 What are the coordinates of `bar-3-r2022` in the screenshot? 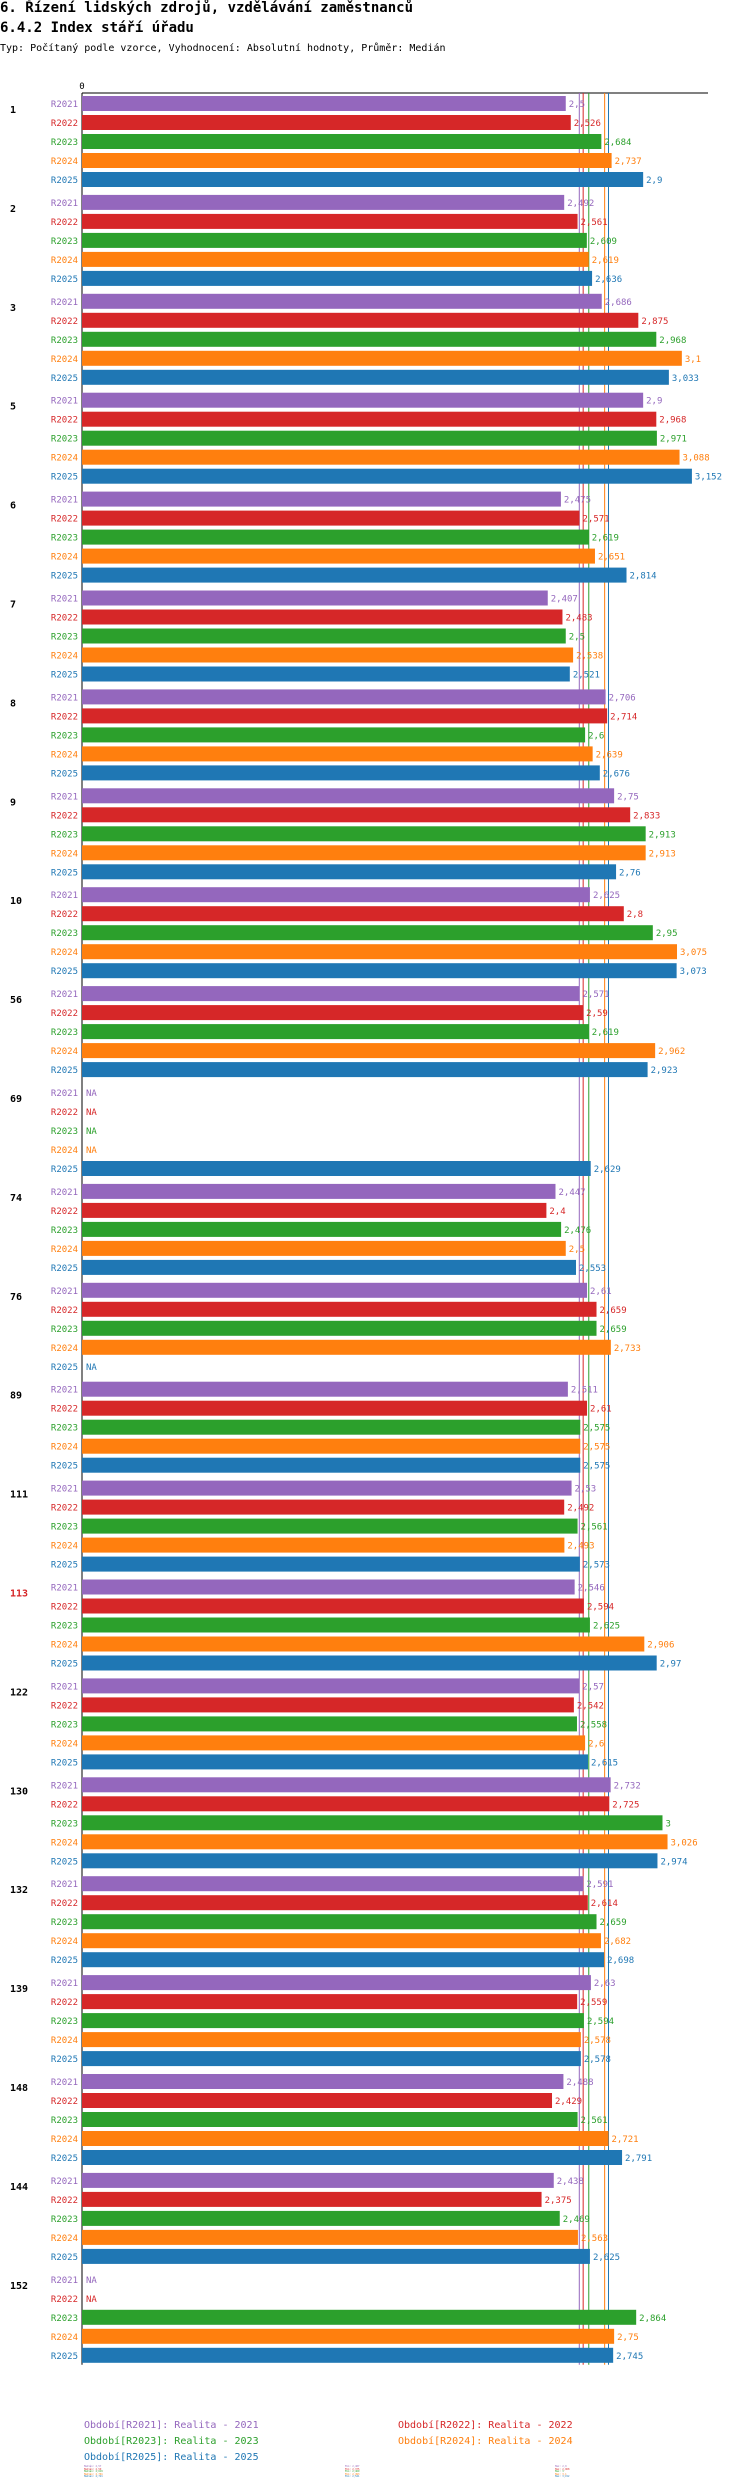 It's located at (360, 320).